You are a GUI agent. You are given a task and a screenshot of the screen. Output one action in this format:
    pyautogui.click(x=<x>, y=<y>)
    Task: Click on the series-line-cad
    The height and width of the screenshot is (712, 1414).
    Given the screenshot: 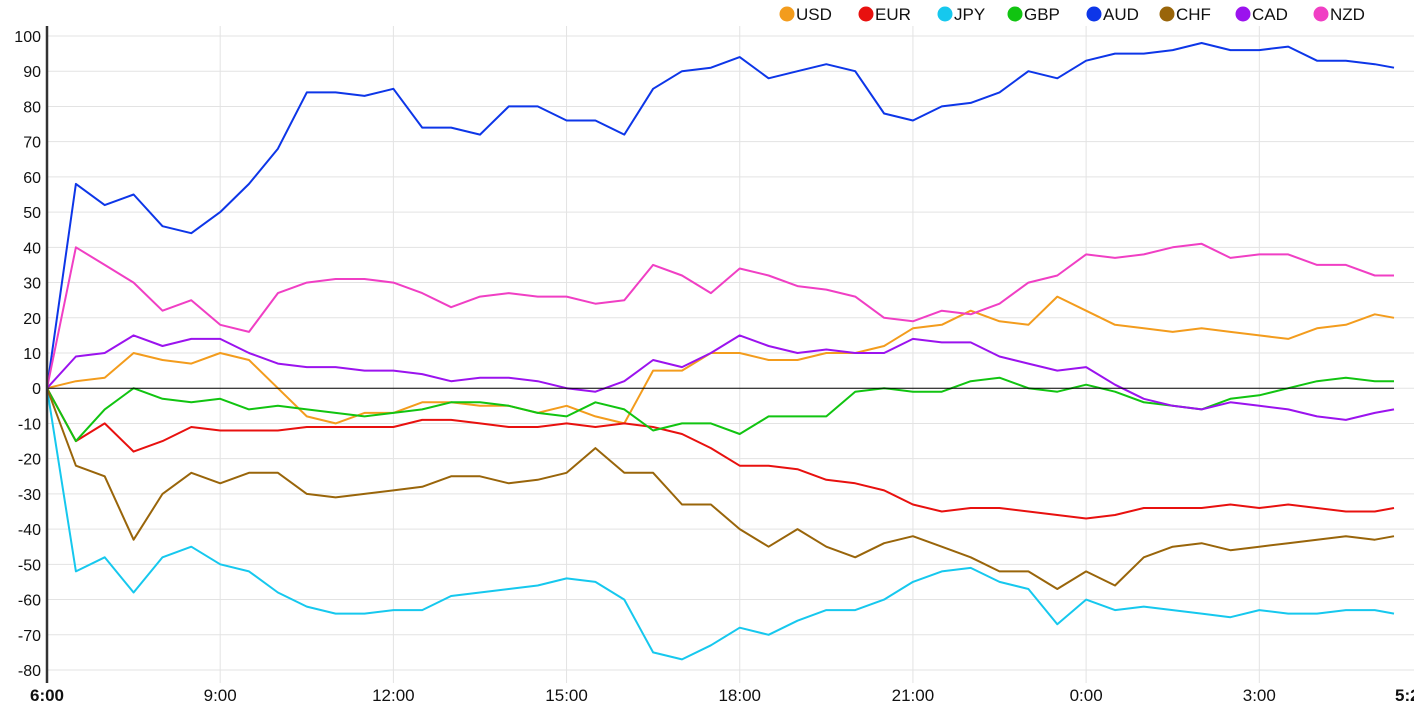 What is the action you would take?
    pyautogui.click(x=720, y=377)
    